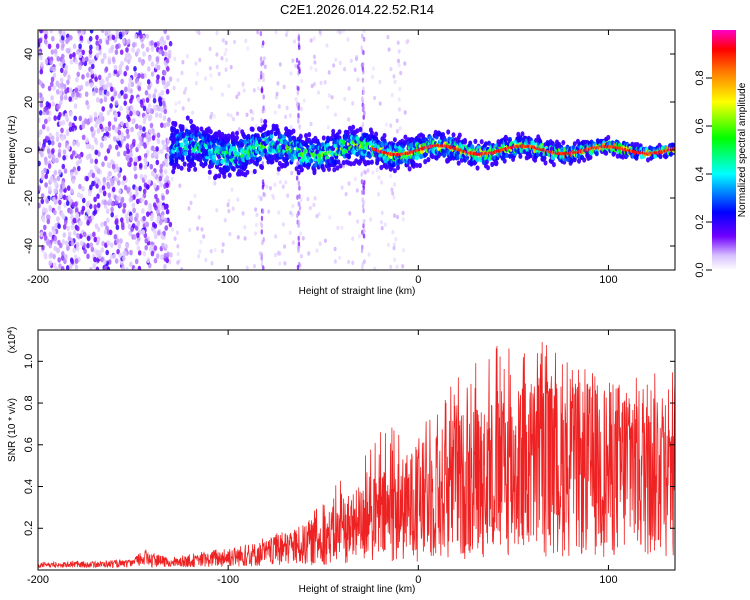  Describe the element at coordinates (12, 328) in the screenshot. I see `y-scale-close: )` at that location.